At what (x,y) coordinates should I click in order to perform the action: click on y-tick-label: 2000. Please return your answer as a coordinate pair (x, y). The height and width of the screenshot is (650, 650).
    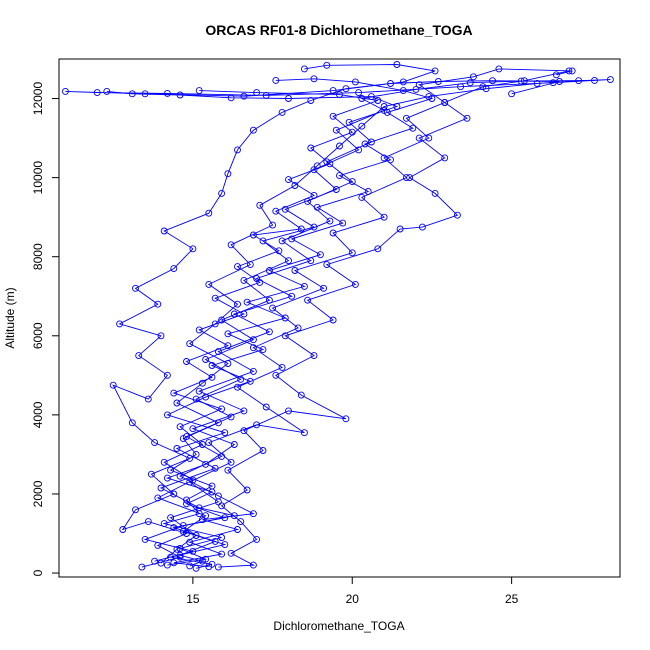
    Looking at the image, I should click on (38, 493).